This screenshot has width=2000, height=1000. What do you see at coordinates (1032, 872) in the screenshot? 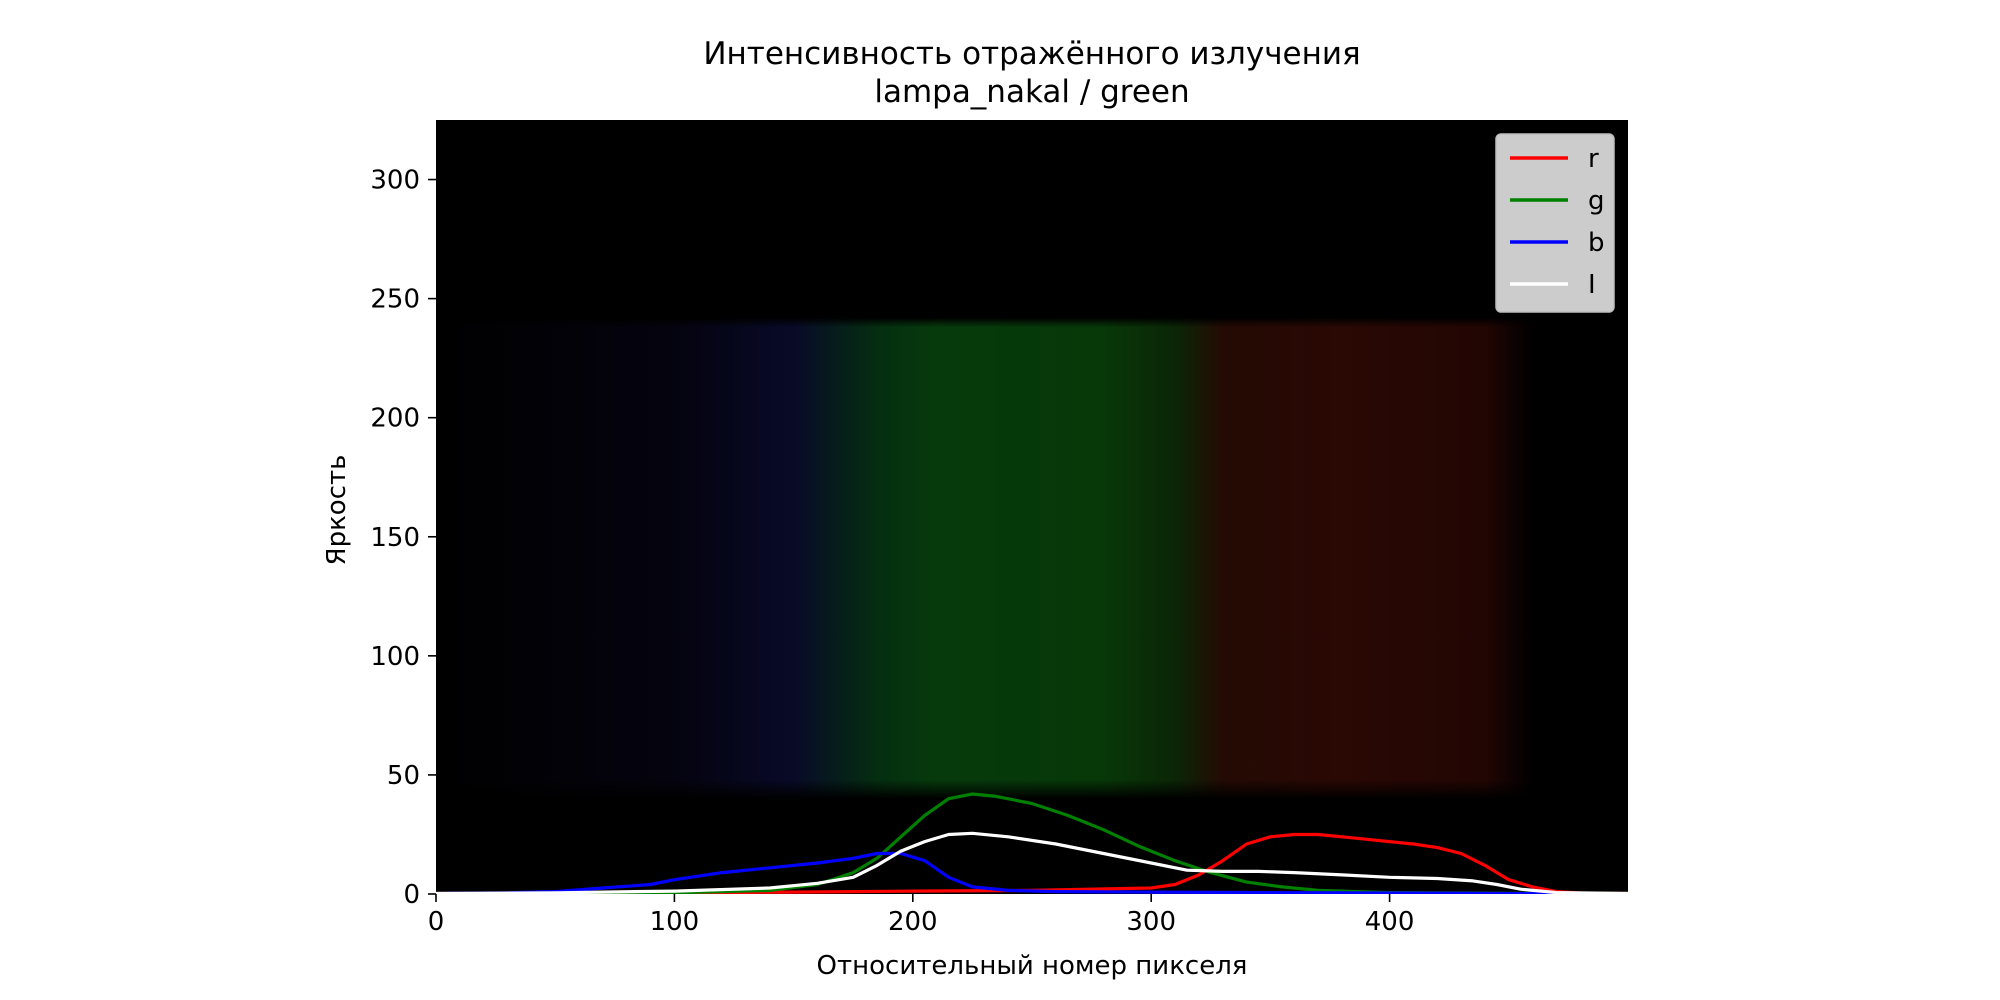
I see `series-line-b` at bounding box center [1032, 872].